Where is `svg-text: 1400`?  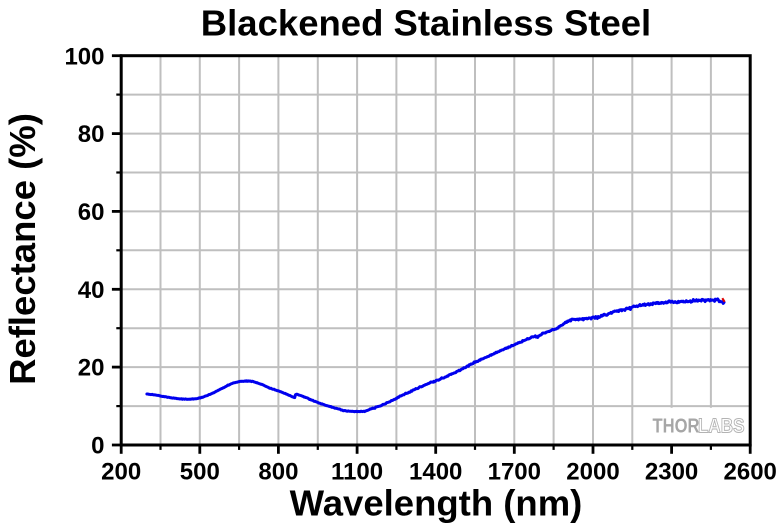
svg-text: 1400 is located at coordinates (435, 472).